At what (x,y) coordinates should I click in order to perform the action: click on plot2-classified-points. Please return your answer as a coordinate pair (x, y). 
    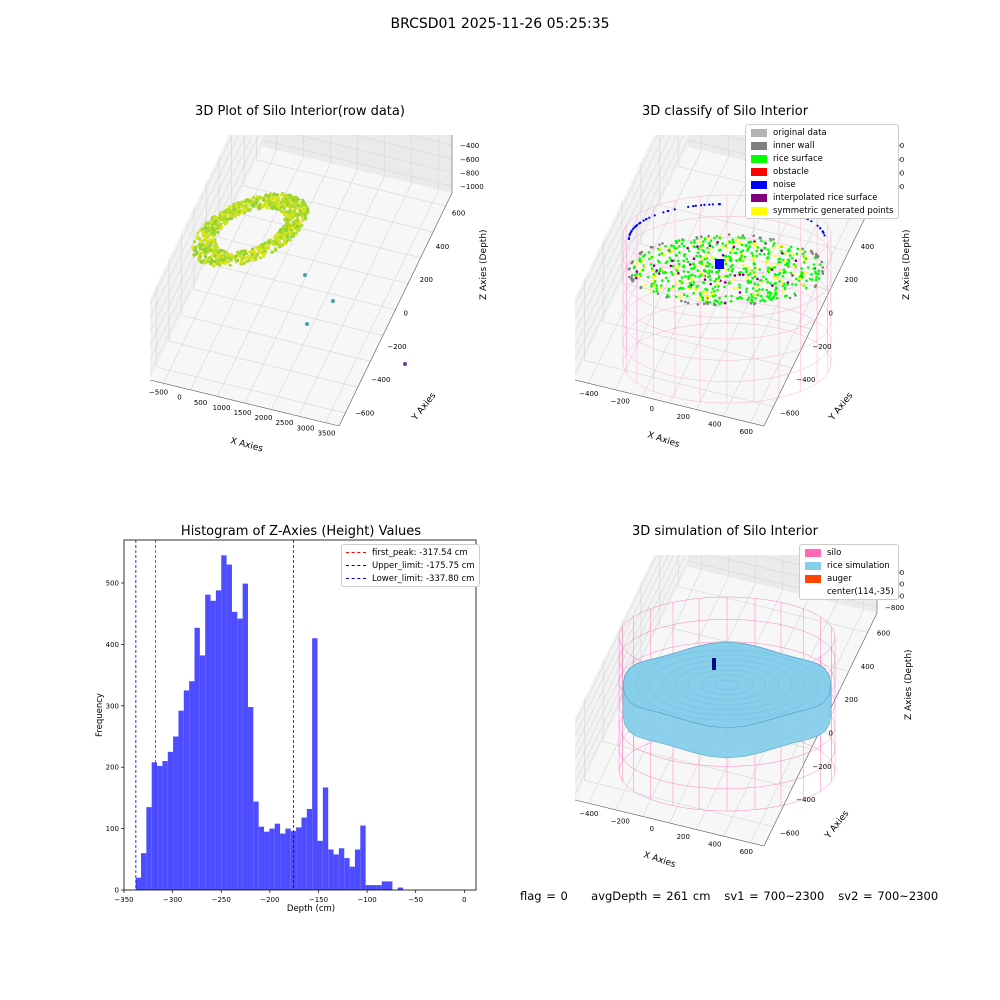
    Looking at the image, I should click on (726, 255).